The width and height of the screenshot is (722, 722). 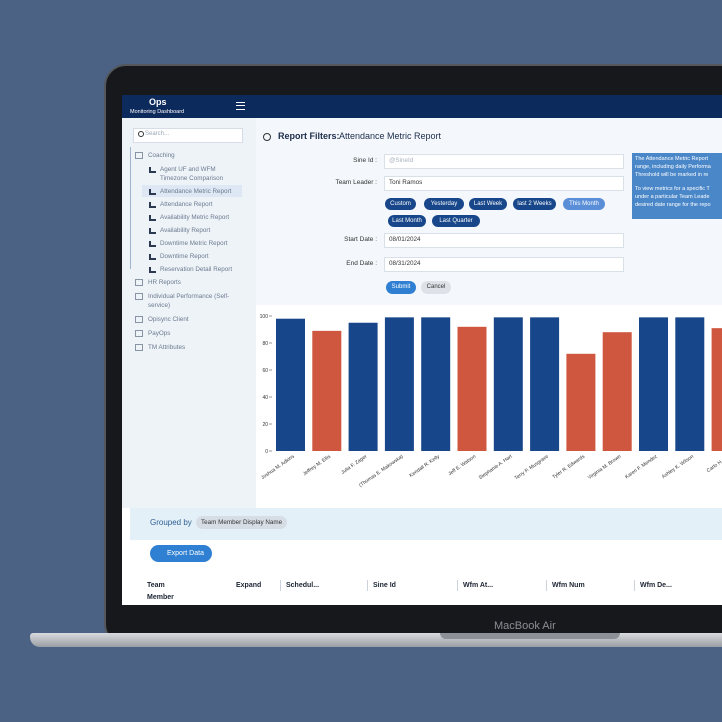 I want to click on laptop-label: MacBook Air, so click(x=525, y=626).